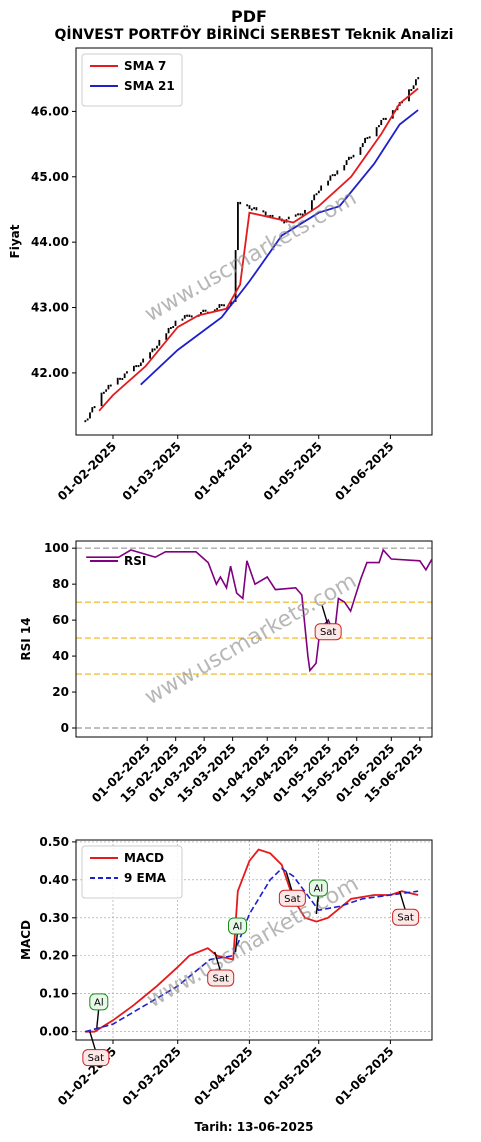  What do you see at coordinates (54, 1032) in the screenshot?
I see `macd-y-tick-label-0: 0.00` at bounding box center [54, 1032].